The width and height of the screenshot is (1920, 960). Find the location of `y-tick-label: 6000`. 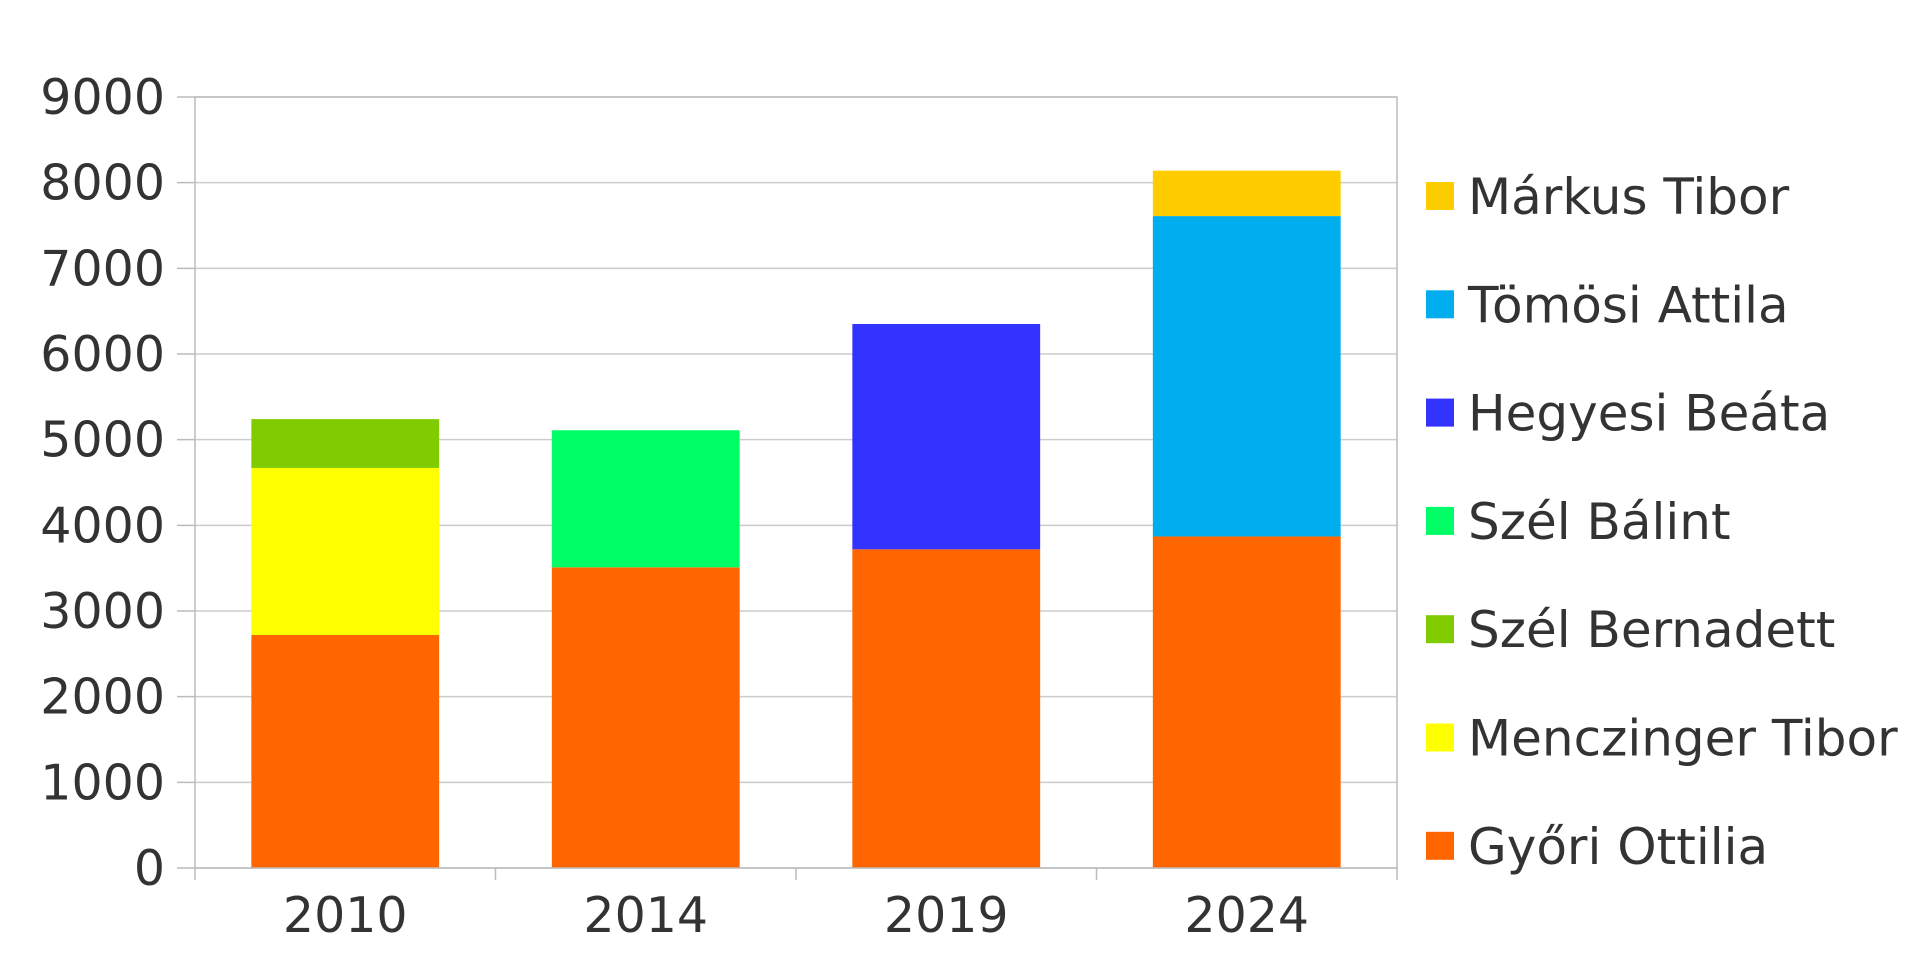

y-tick-label: 6000 is located at coordinates (102, 354).